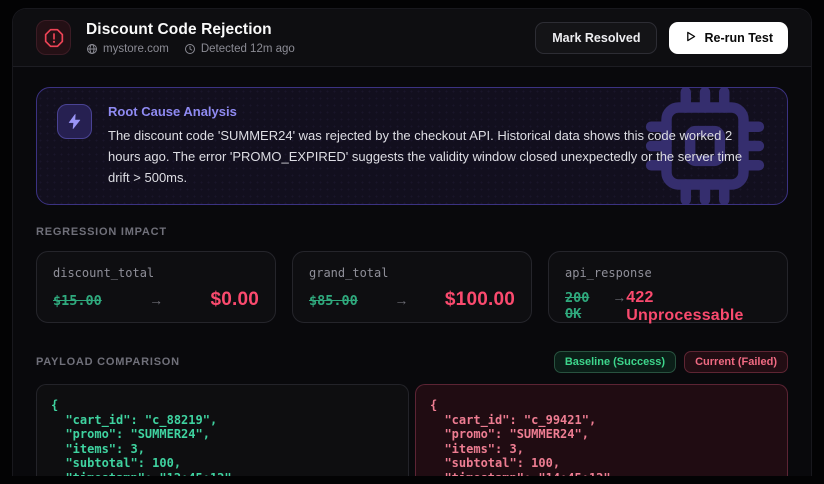 The image size is (824, 484). I want to click on rerun-test-button: Re-run Test, so click(728, 37).